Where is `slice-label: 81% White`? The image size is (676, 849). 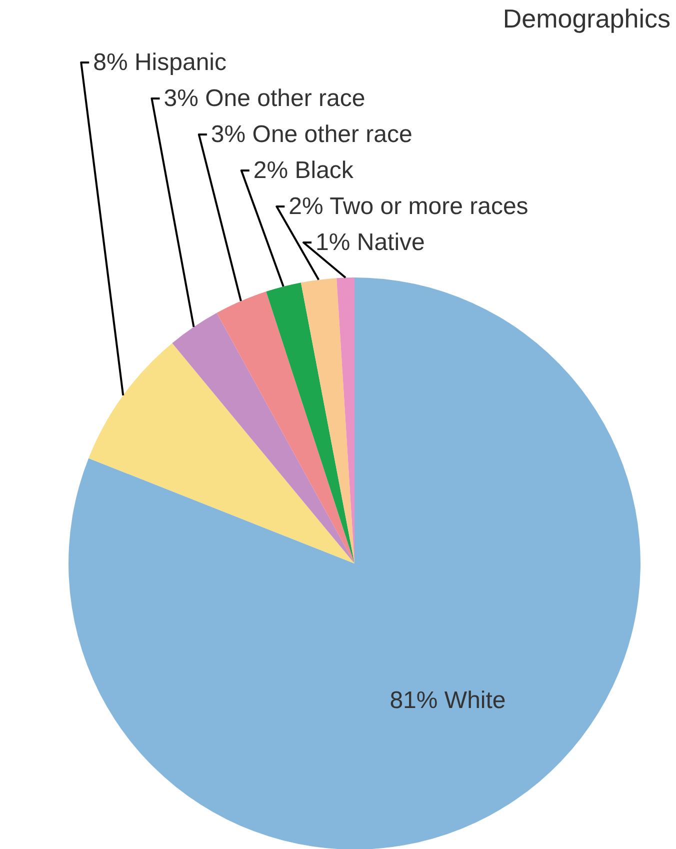 slice-label: 81% White is located at coordinates (448, 700).